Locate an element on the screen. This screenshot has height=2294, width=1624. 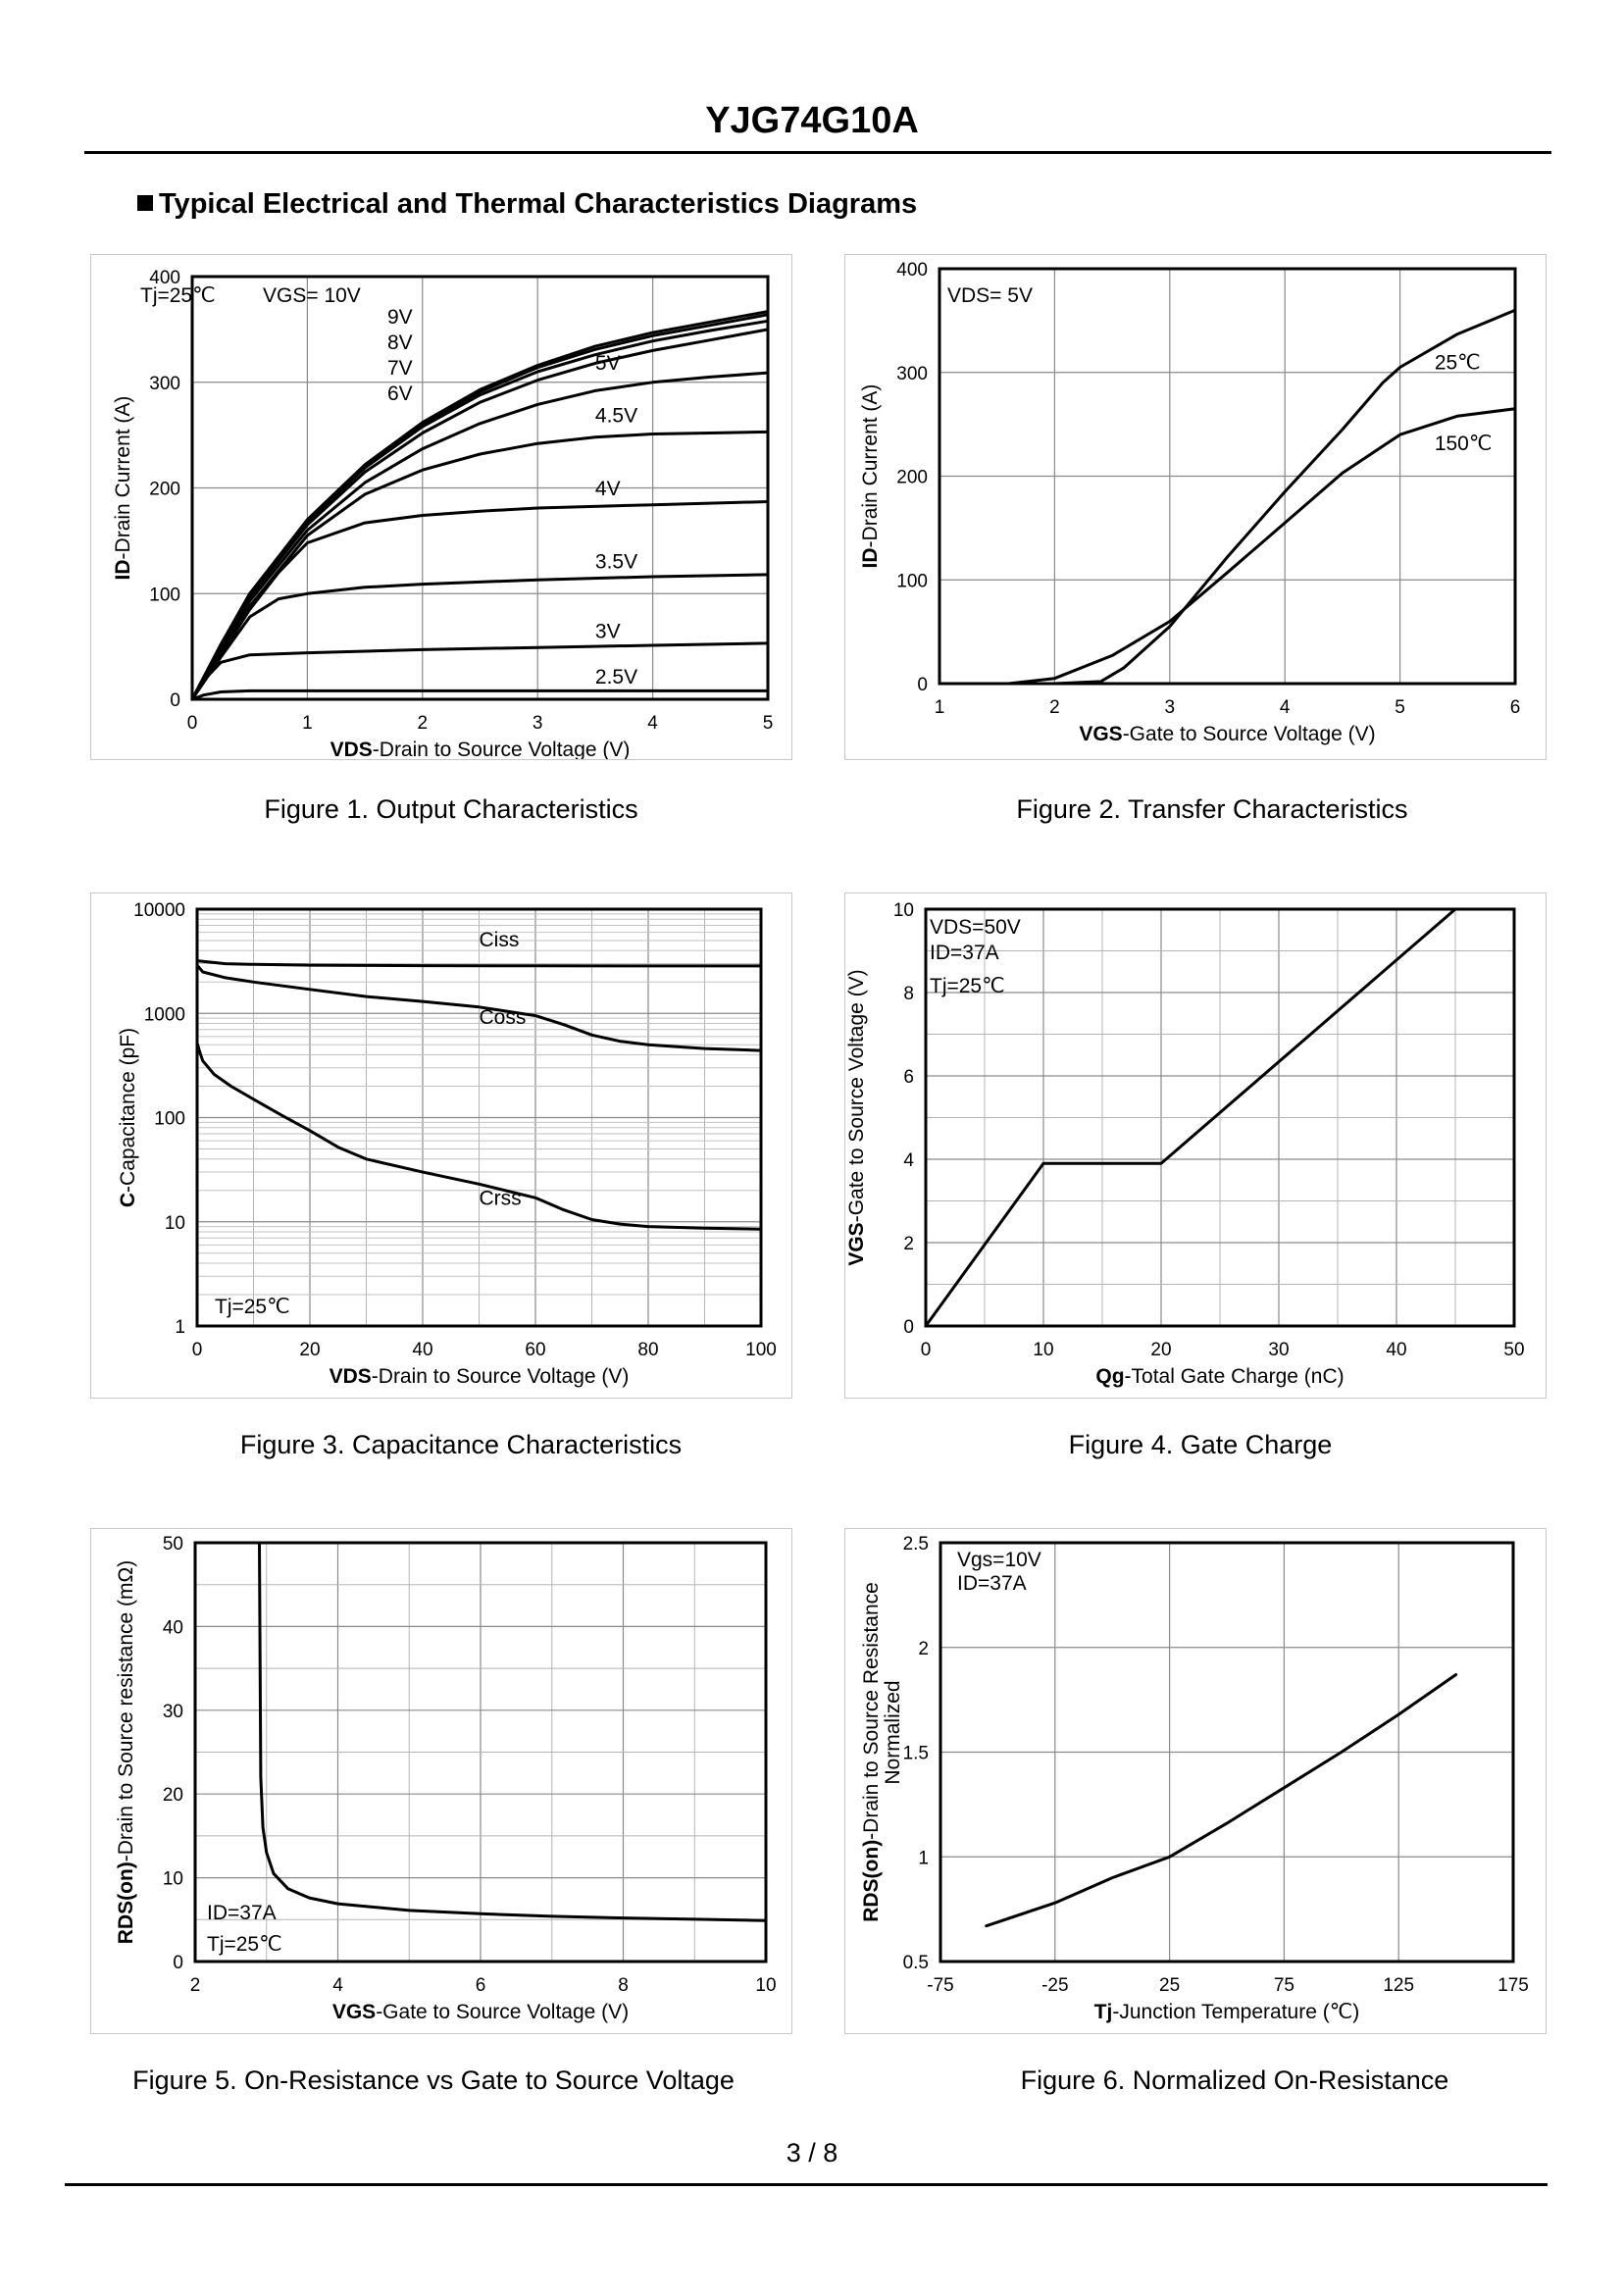
series-label: 4.5V is located at coordinates (616, 416).